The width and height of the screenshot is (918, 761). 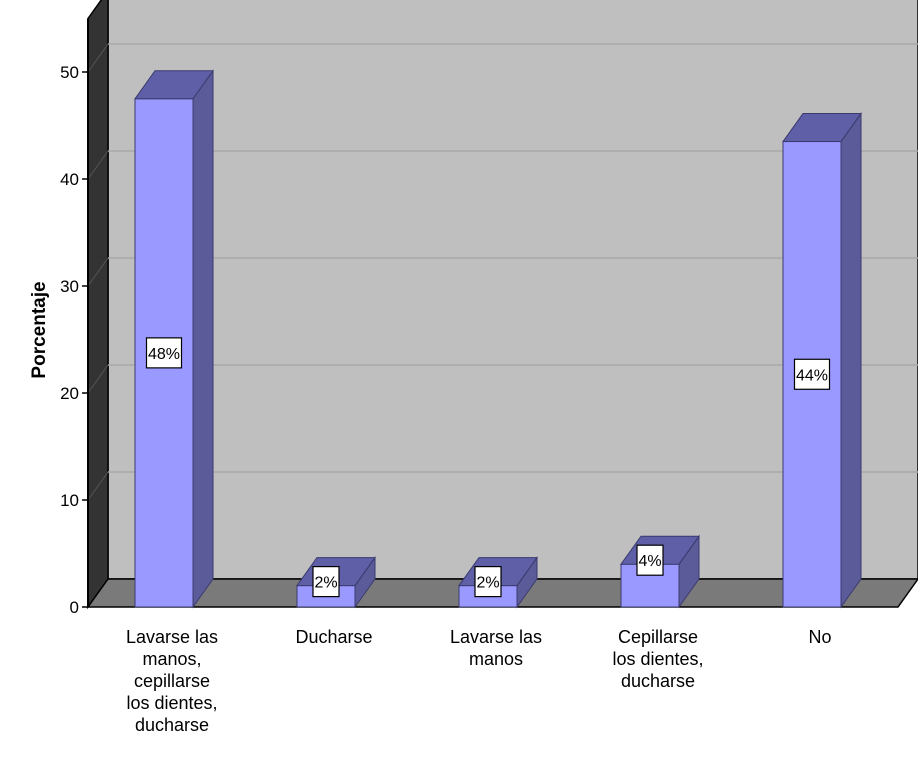 What do you see at coordinates (69, 393) in the screenshot?
I see `y-tick-label: 20` at bounding box center [69, 393].